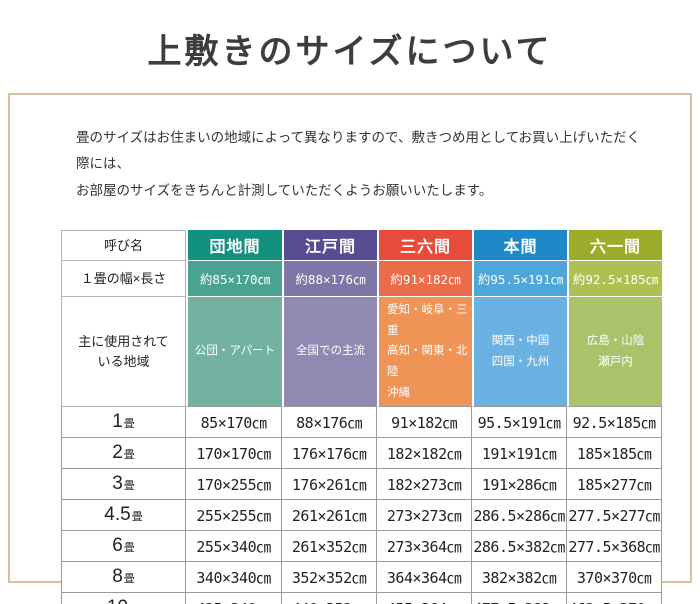 The width and height of the screenshot is (700, 604). I want to click on size-row-label: 1畳, so click(123, 423).